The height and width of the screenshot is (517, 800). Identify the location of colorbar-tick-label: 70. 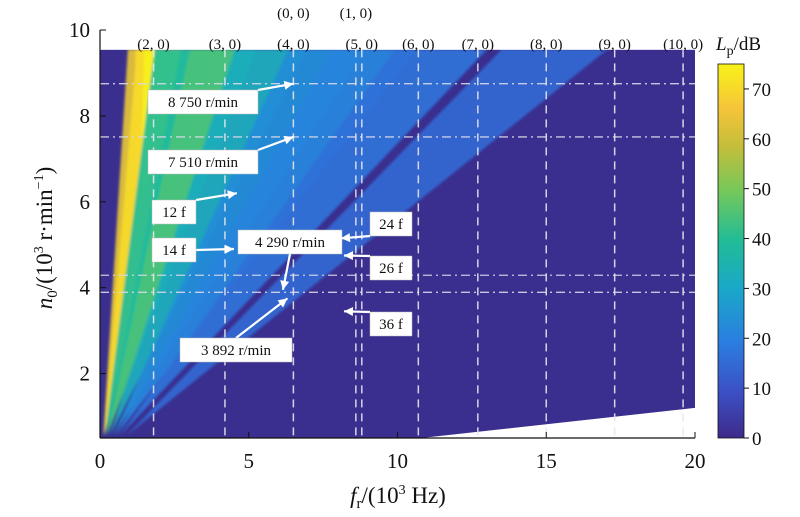
(761, 90).